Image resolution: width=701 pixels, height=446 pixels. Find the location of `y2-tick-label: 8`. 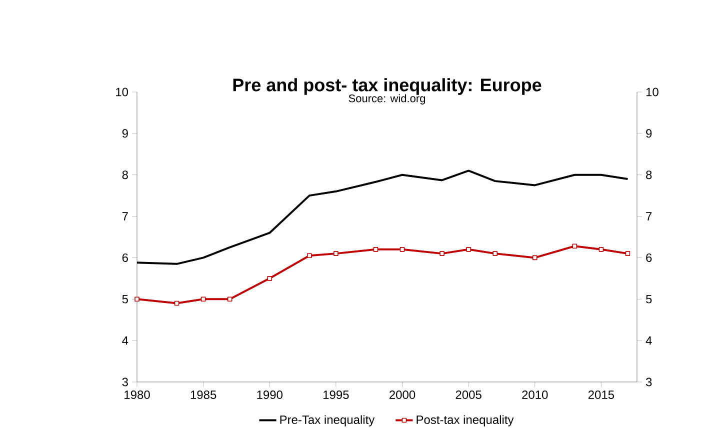

y2-tick-label: 8 is located at coordinates (649, 175).